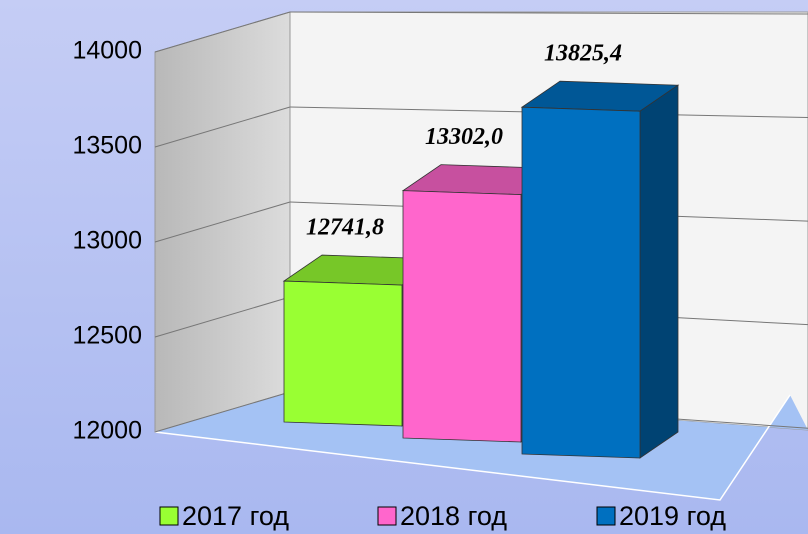 Image resolution: width=808 pixels, height=534 pixels. What do you see at coordinates (107, 431) in the screenshot?
I see `y-tick-label: 12000` at bounding box center [107, 431].